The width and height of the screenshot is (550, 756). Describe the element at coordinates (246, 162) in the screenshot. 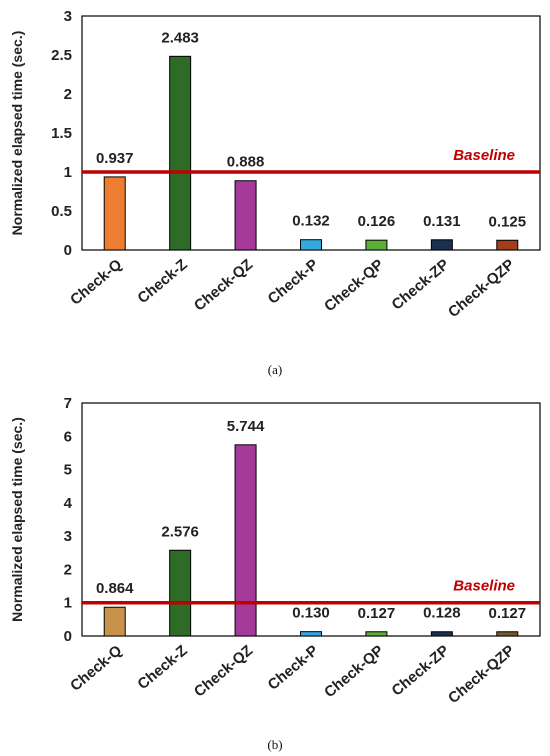

I see `data-label: 0.888` at that location.